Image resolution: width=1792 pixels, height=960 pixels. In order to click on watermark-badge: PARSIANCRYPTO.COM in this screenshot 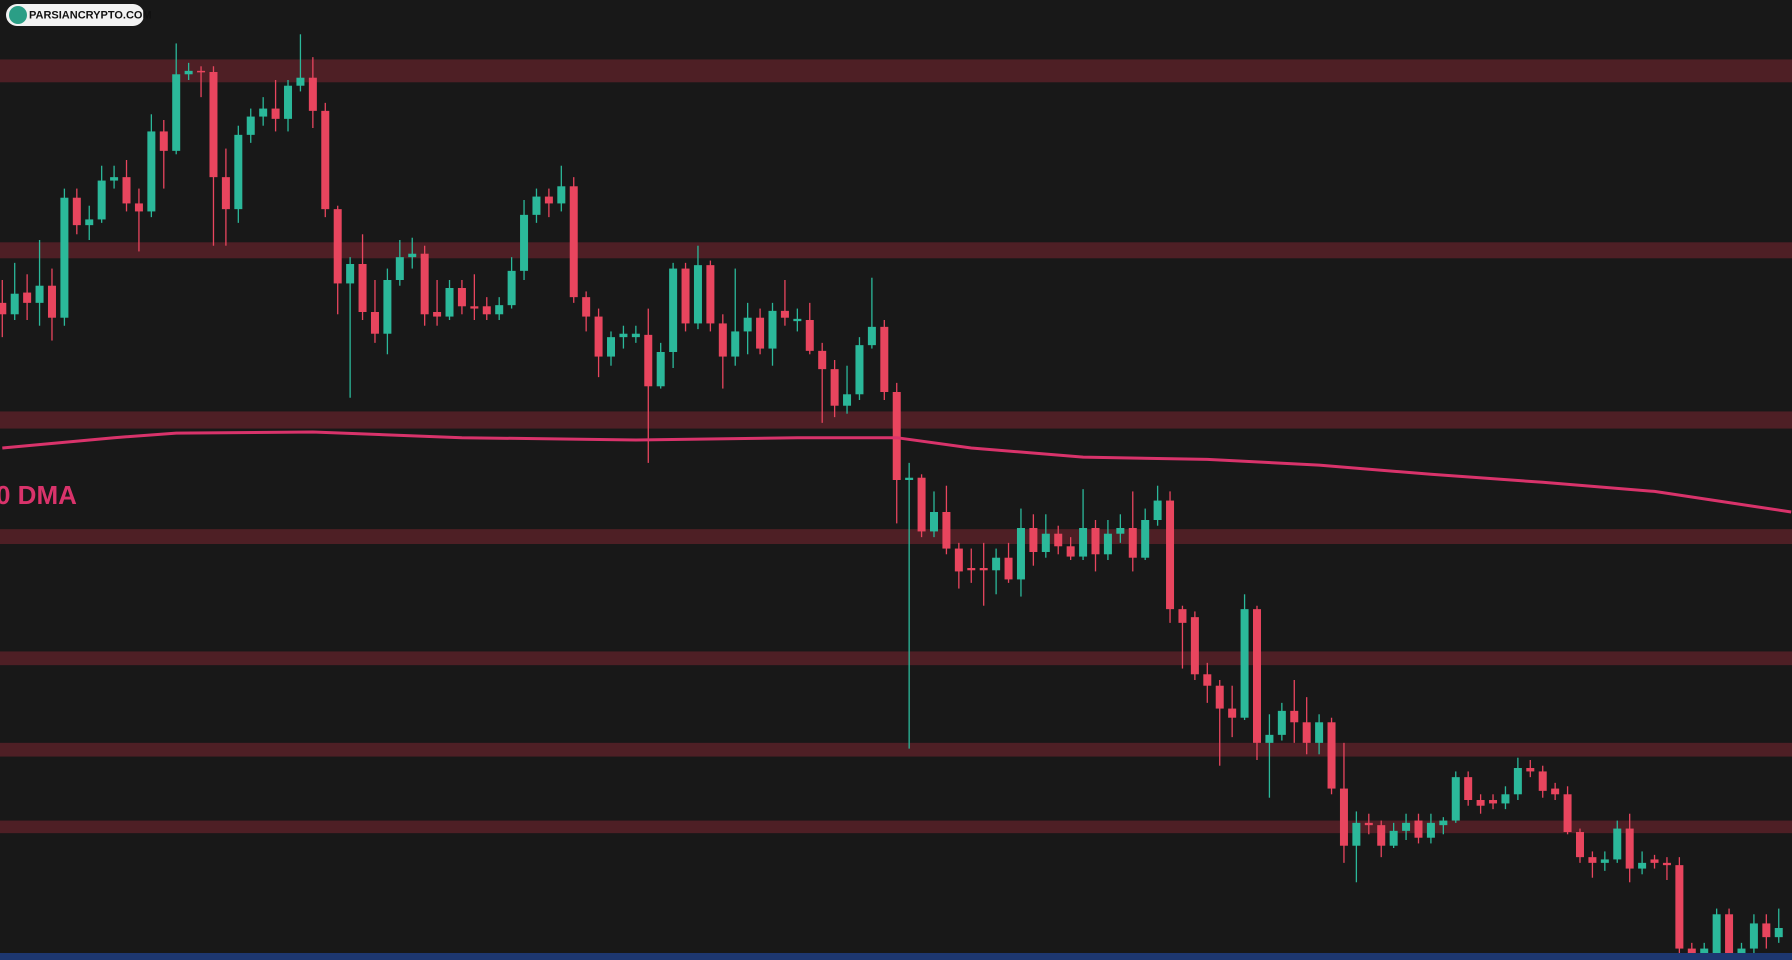, I will do `click(79, 15)`.